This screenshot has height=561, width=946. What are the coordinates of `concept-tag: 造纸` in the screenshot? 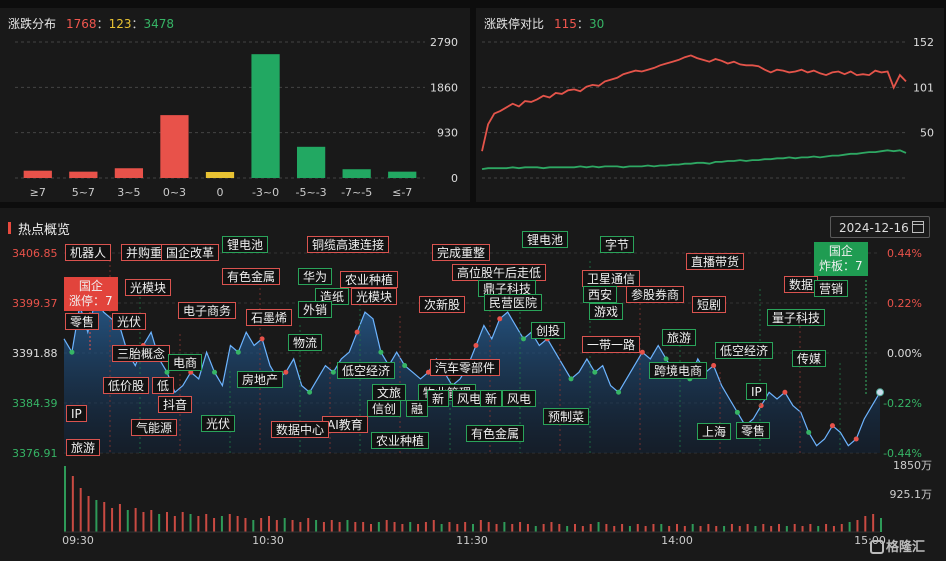 It's located at (332, 296).